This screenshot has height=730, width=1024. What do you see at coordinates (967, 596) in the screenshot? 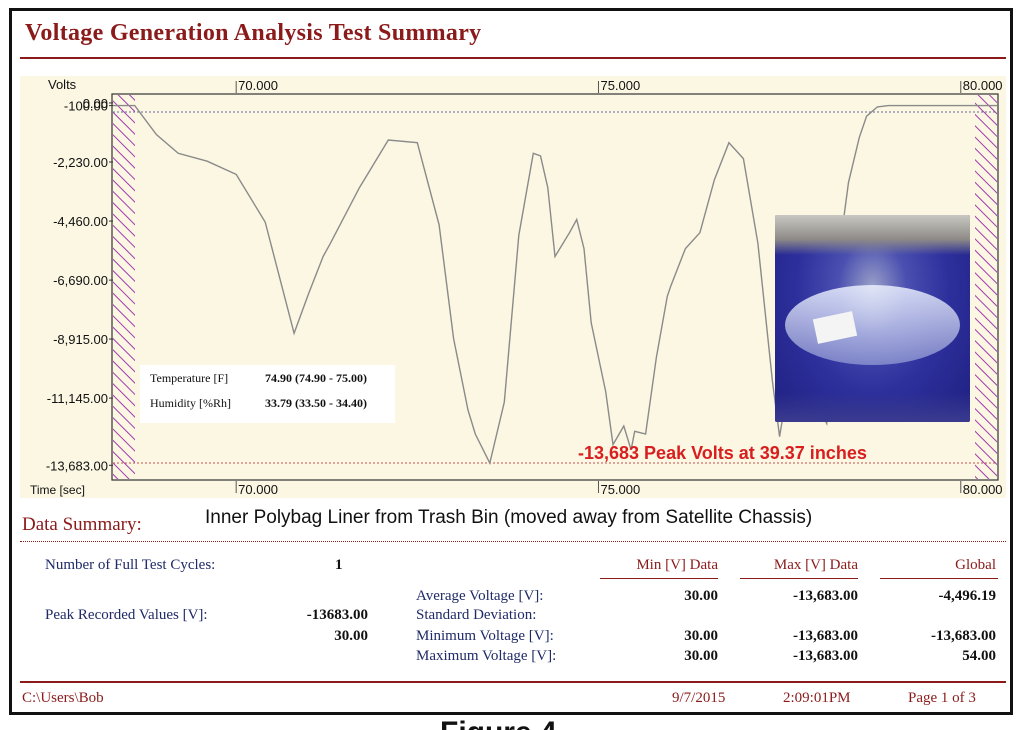
I see `row-global: -4,496.19` at bounding box center [967, 596].